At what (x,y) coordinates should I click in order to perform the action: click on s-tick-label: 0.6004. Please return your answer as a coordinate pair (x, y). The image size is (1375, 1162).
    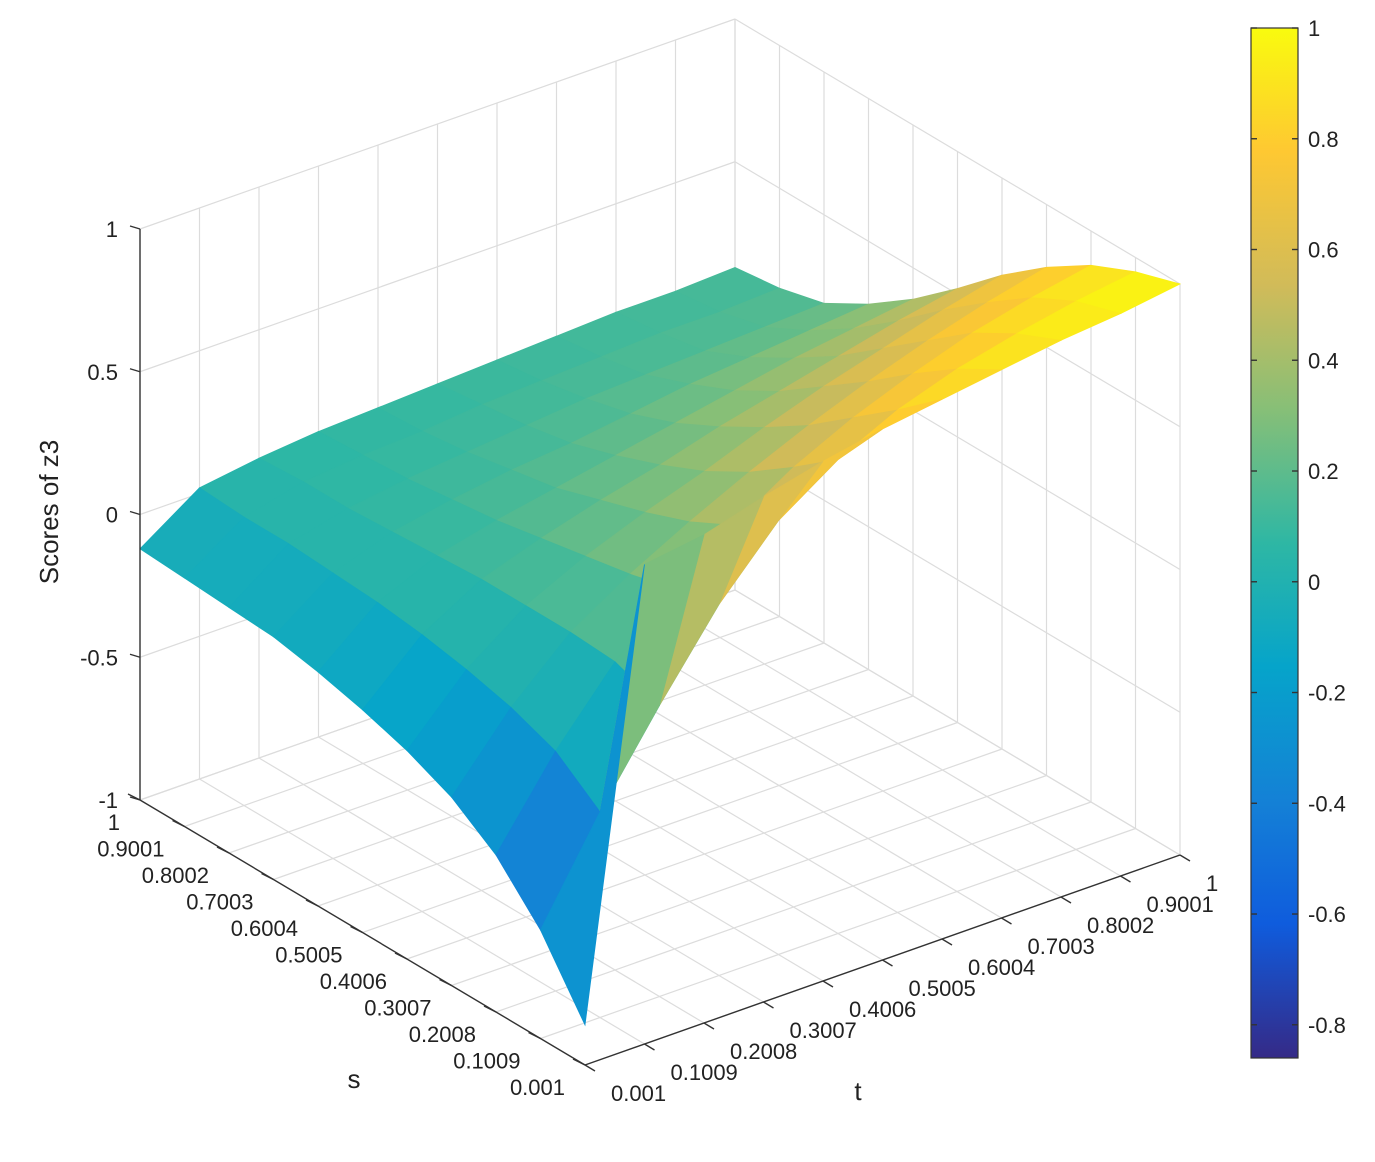
    Looking at the image, I should click on (264, 928).